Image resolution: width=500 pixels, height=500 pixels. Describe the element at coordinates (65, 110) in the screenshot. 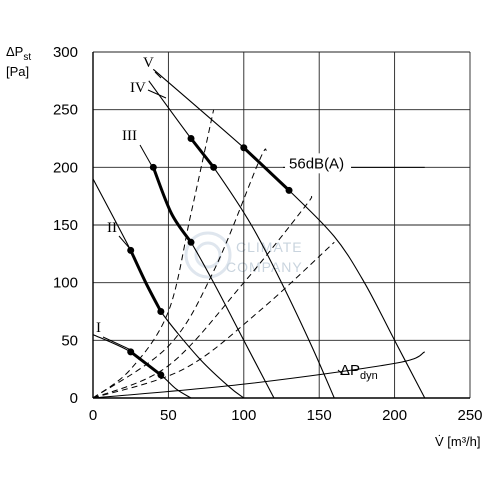

I see `y-tick-label-250: 250` at that location.